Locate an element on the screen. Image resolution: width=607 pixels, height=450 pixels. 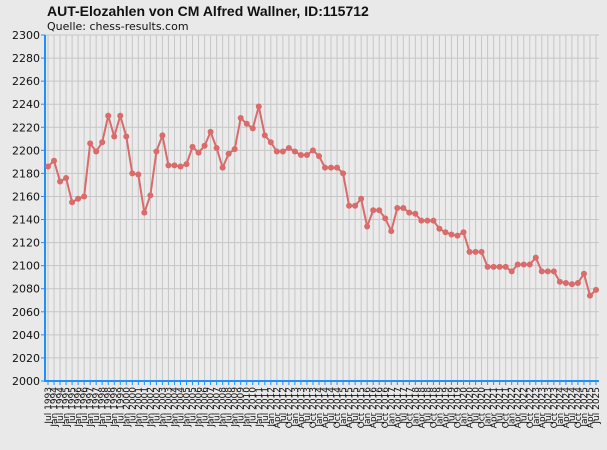
x-tick-label: Apr 2024 is located at coordinates (567, 408).